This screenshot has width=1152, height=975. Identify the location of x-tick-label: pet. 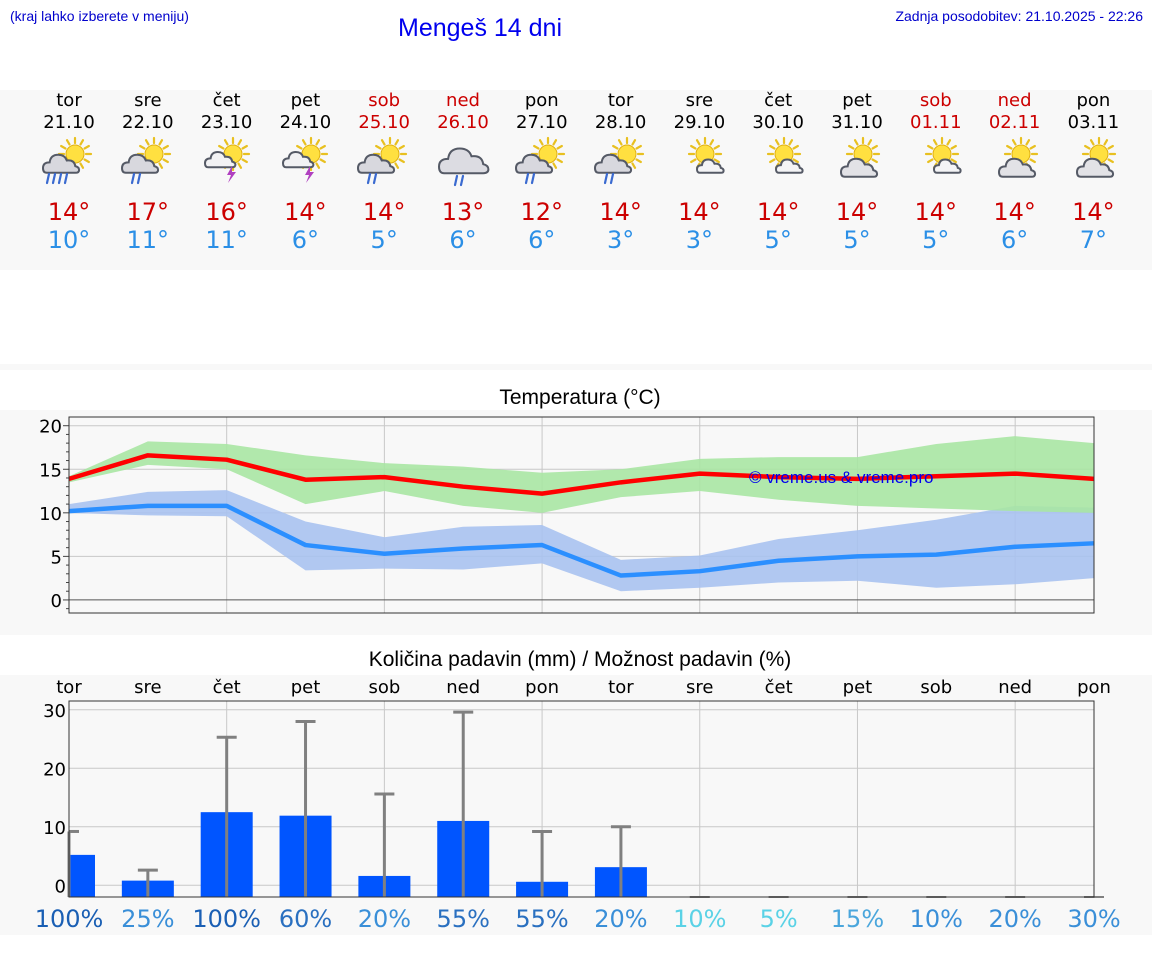
(306, 687).